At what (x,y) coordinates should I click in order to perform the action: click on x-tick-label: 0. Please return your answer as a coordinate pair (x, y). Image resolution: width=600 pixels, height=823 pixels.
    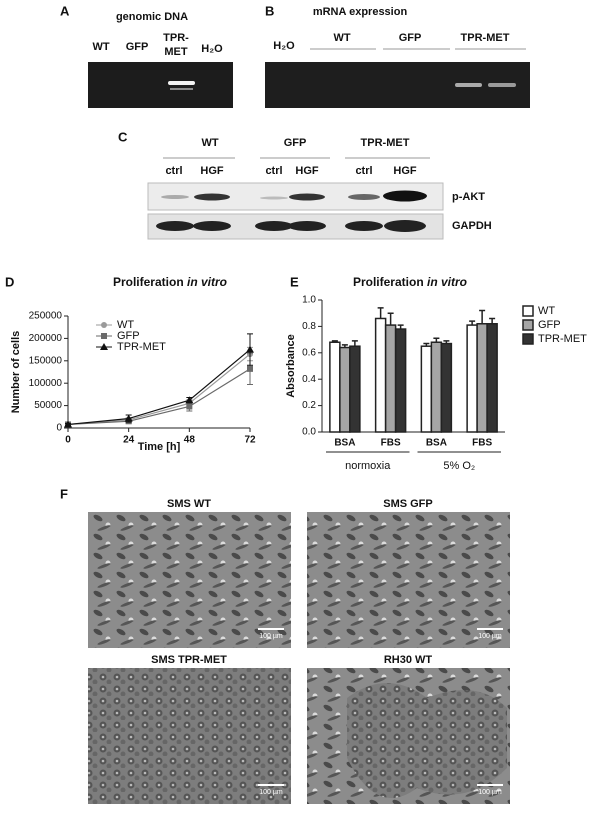
    Looking at the image, I should click on (68, 440).